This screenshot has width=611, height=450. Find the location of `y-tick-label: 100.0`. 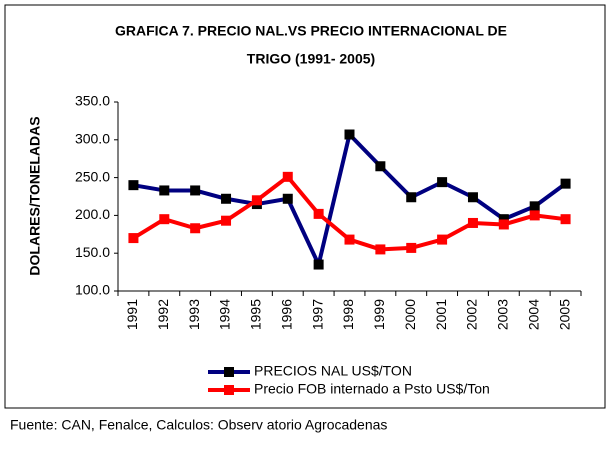

y-tick-label: 100.0 is located at coordinates (92, 290).